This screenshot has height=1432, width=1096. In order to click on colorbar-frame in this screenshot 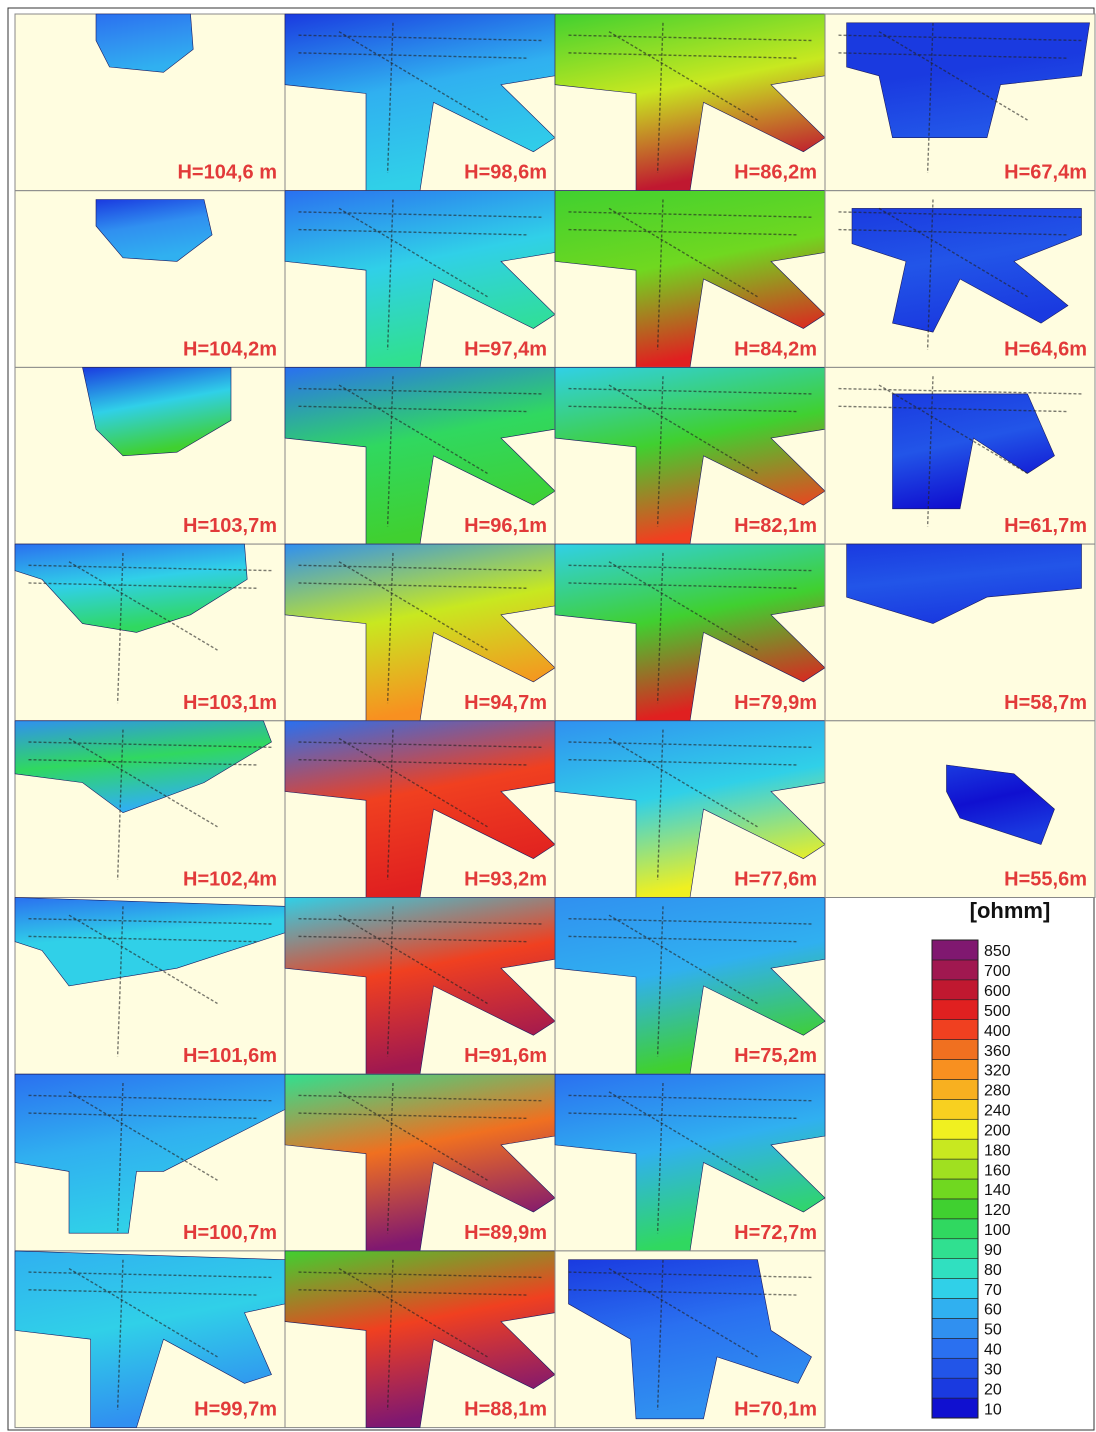, I will do `click(955, 1179)`.